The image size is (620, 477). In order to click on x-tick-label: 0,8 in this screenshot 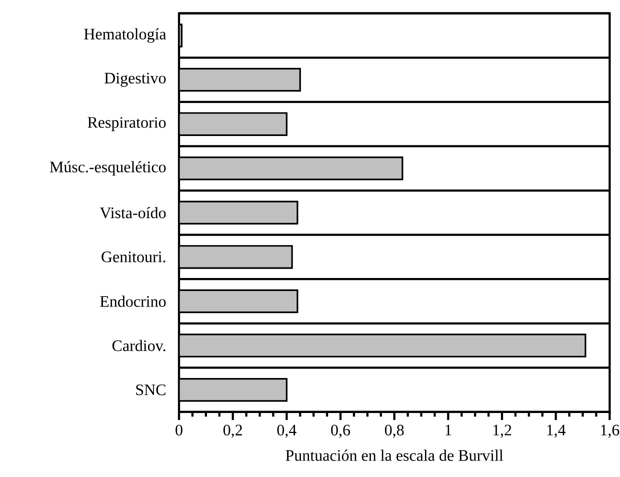, I will do `click(394, 431)`.